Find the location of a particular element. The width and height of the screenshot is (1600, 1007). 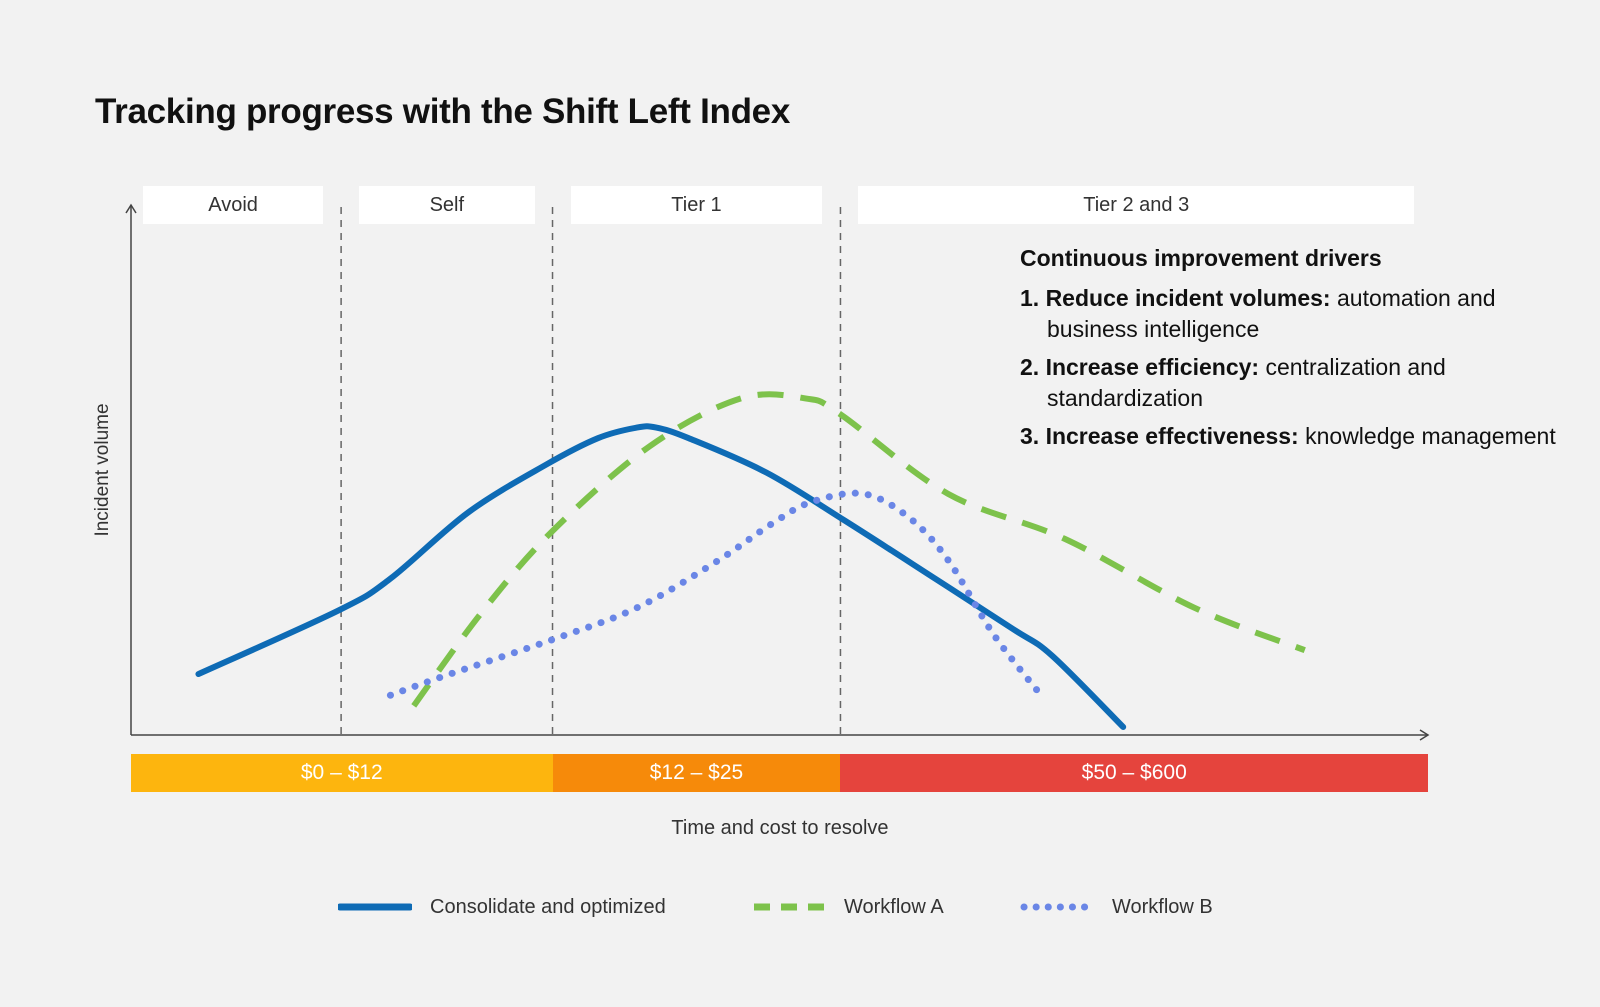

series-line-workflow-b is located at coordinates (714, 594).